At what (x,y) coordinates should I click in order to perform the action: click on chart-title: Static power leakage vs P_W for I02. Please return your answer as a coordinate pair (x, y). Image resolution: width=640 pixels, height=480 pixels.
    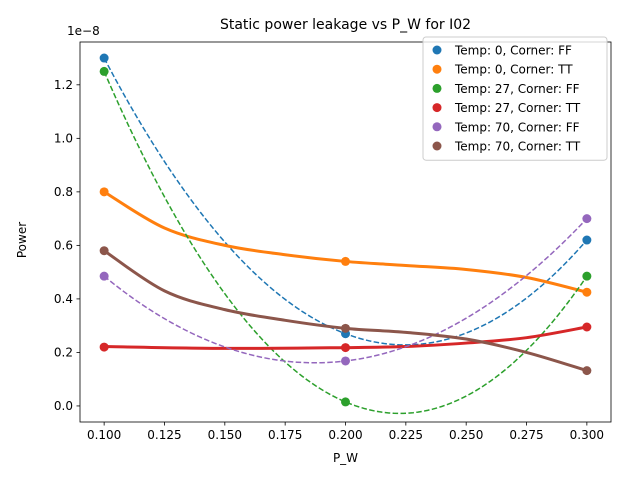
    Looking at the image, I should click on (345, 25).